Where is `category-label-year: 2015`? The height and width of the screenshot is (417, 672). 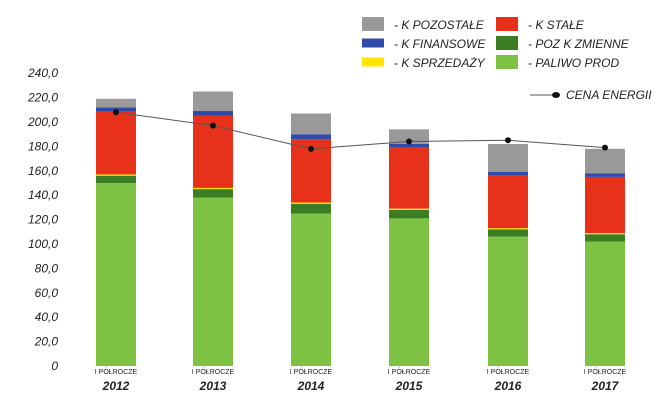 category-label-year: 2015 is located at coordinates (409, 386).